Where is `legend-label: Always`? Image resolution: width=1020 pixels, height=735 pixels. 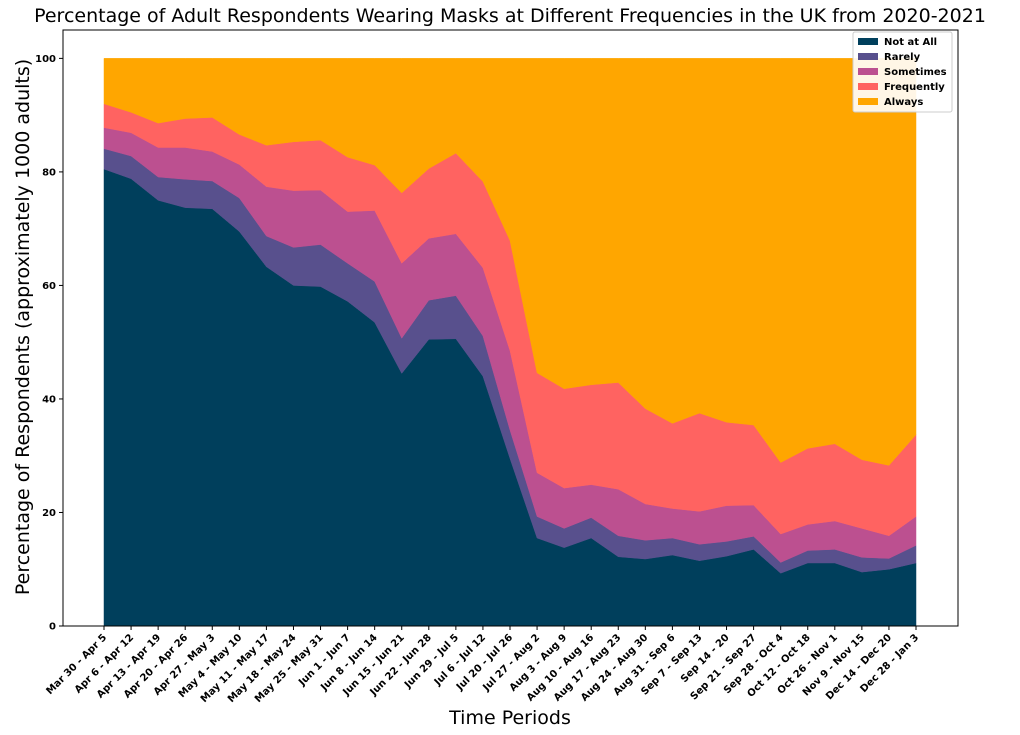
legend-label: Always is located at coordinates (903, 102).